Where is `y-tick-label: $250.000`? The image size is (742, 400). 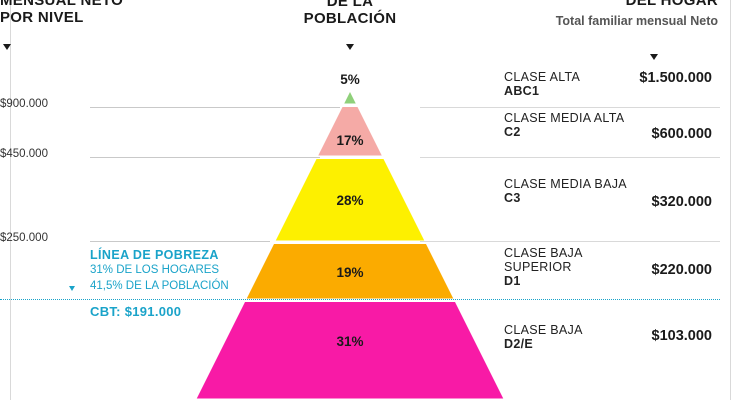
y-tick-label: $250.000 is located at coordinates (24, 238).